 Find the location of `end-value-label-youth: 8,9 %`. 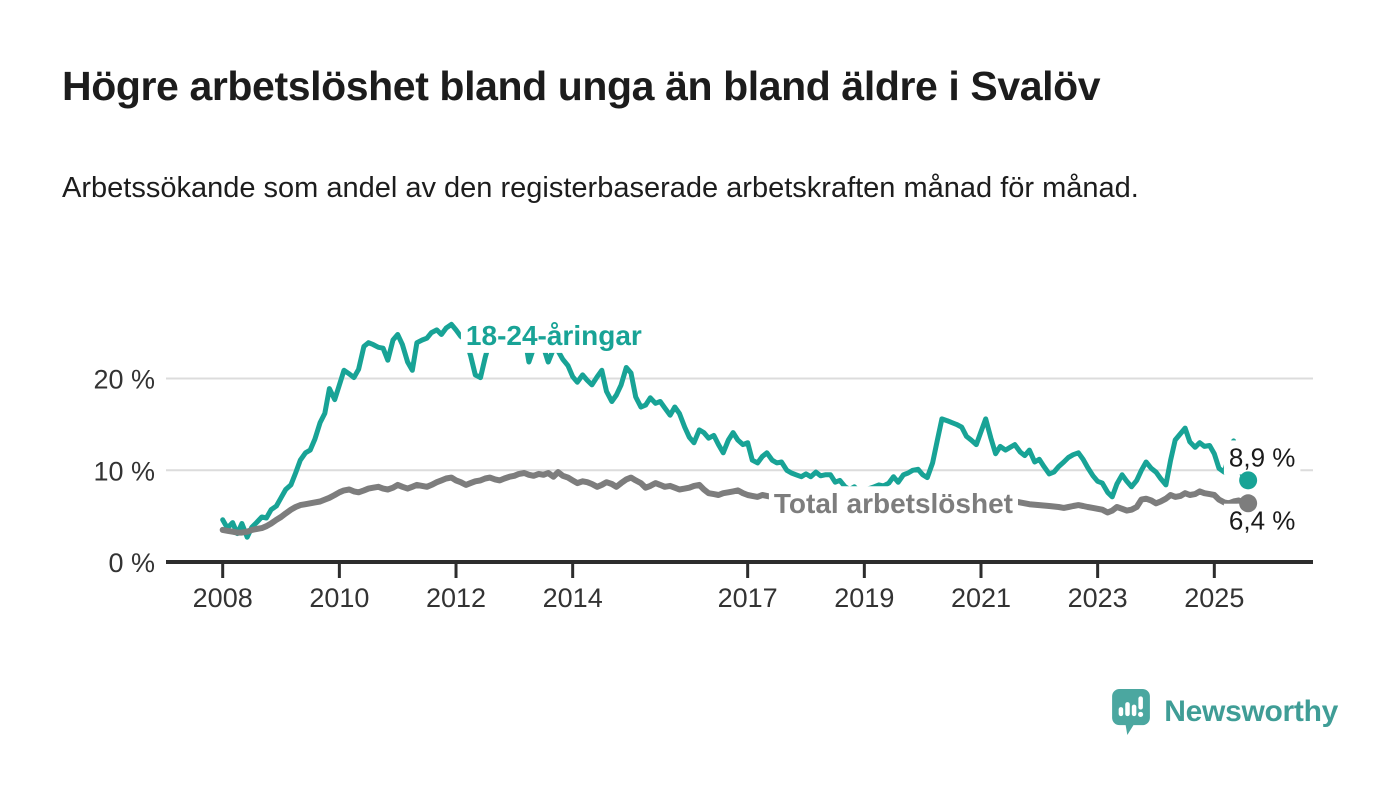

end-value-label-youth: 8,9 % is located at coordinates (1262, 457).